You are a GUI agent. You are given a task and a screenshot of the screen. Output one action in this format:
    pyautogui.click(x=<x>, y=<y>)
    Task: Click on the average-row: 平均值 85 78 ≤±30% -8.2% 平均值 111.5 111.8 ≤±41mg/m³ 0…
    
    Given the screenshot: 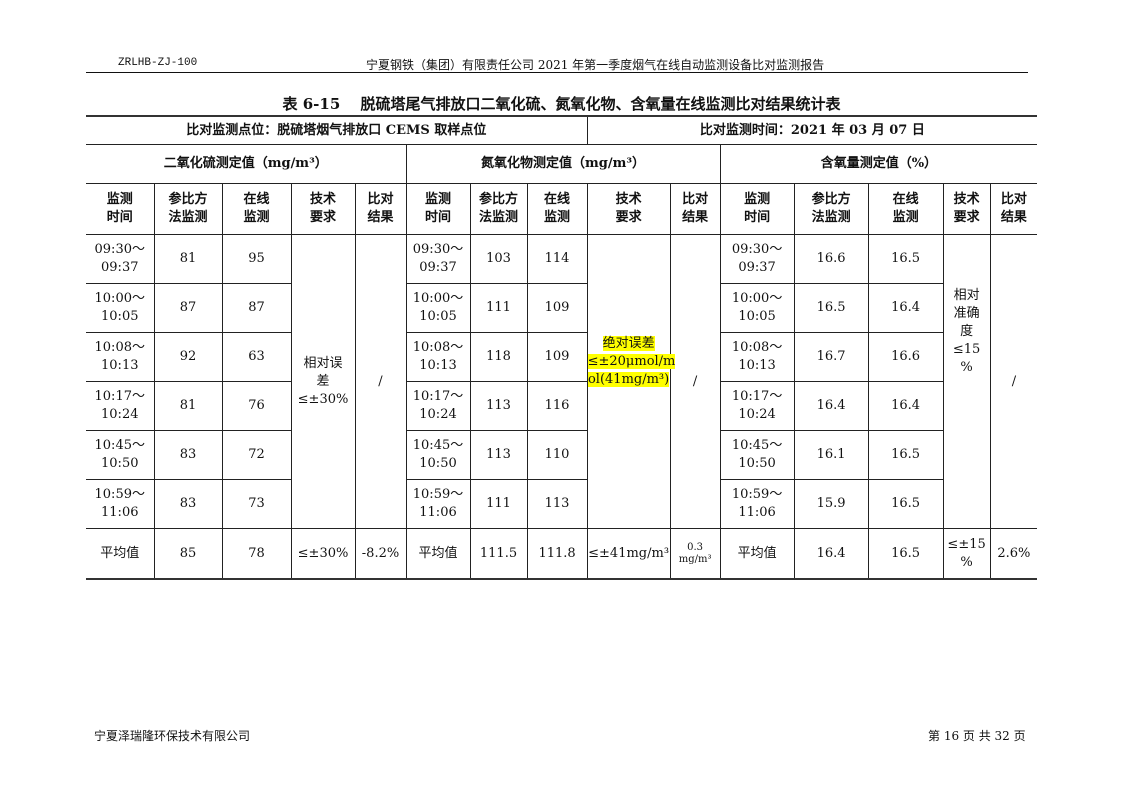 What is the action you would take?
    pyautogui.click(x=562, y=554)
    